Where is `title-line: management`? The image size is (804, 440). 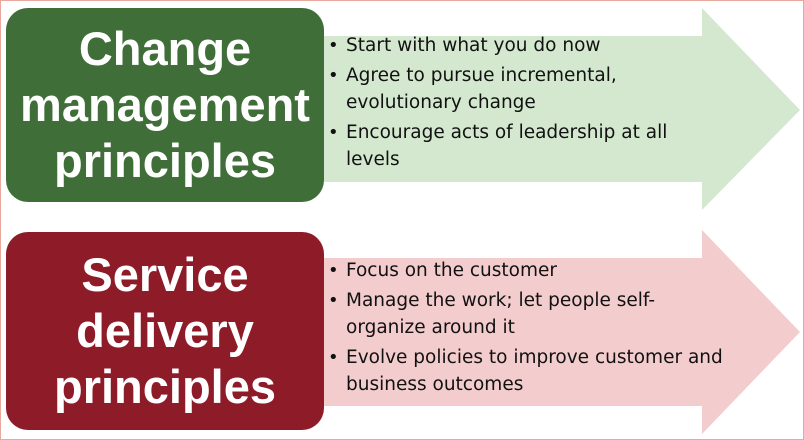 title-line: management is located at coordinates (165, 104).